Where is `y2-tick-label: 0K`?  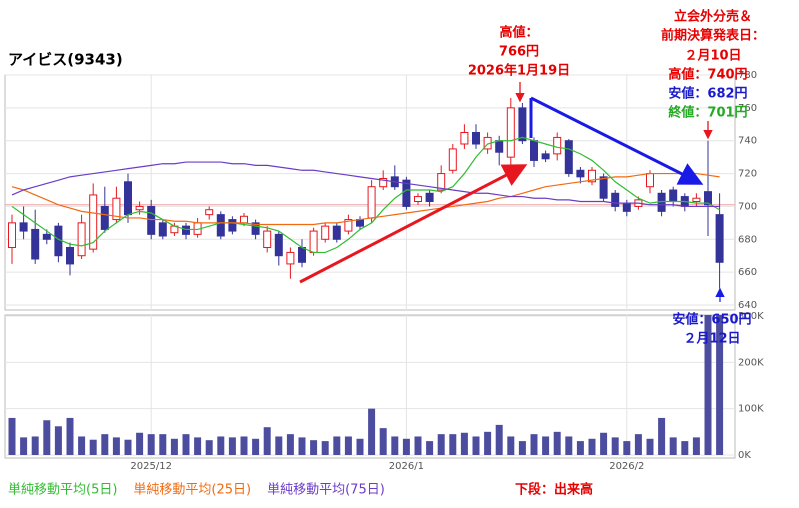
y2-tick-label: 0K is located at coordinates (744, 455).